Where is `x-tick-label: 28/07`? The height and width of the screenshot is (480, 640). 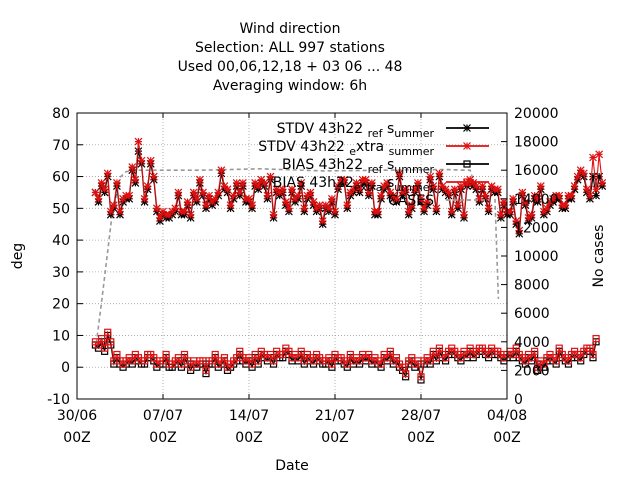
x-tick-label: 28/07 is located at coordinates (421, 416).